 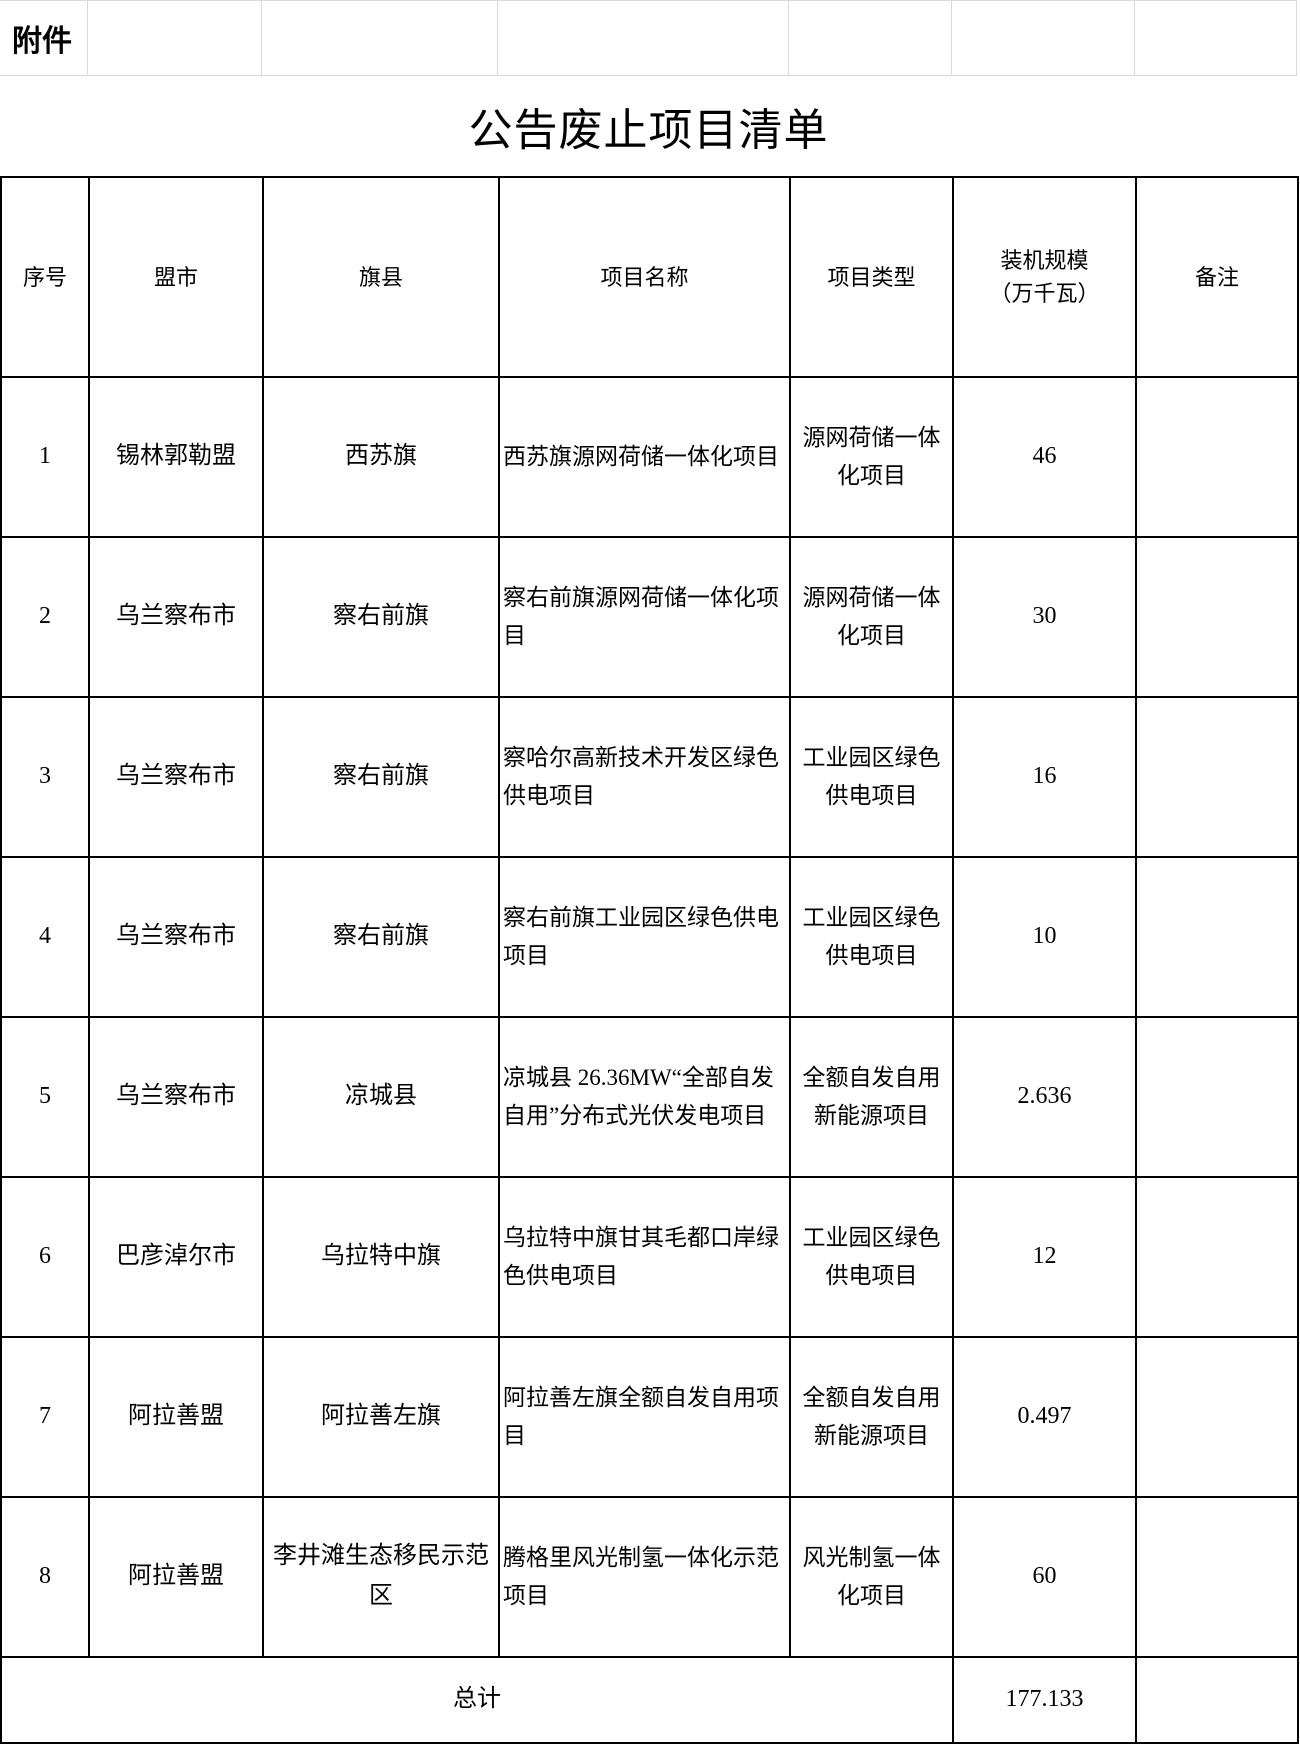 I want to click on capacity-cell: 10, so click(x=1044, y=937).